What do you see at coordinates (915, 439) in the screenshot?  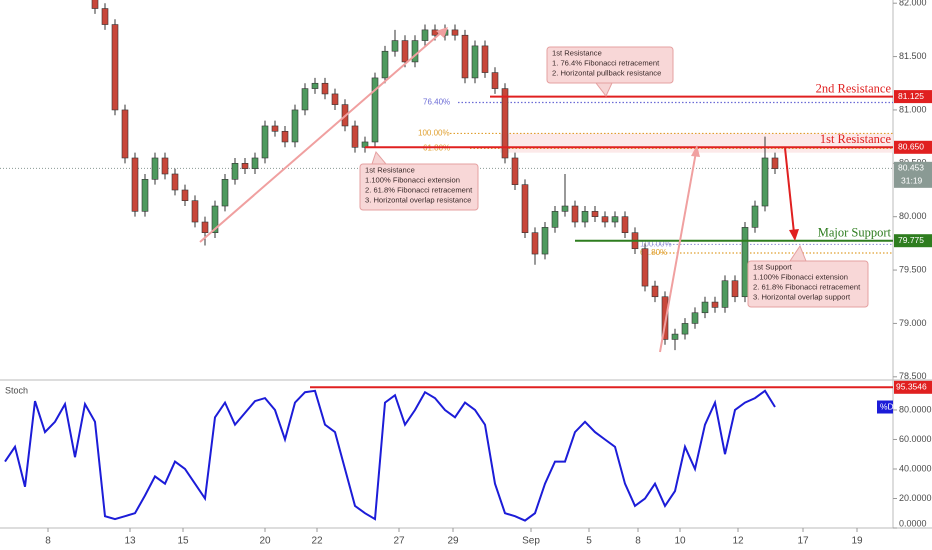 I see `y-tick-label: 60.0000` at bounding box center [915, 439].